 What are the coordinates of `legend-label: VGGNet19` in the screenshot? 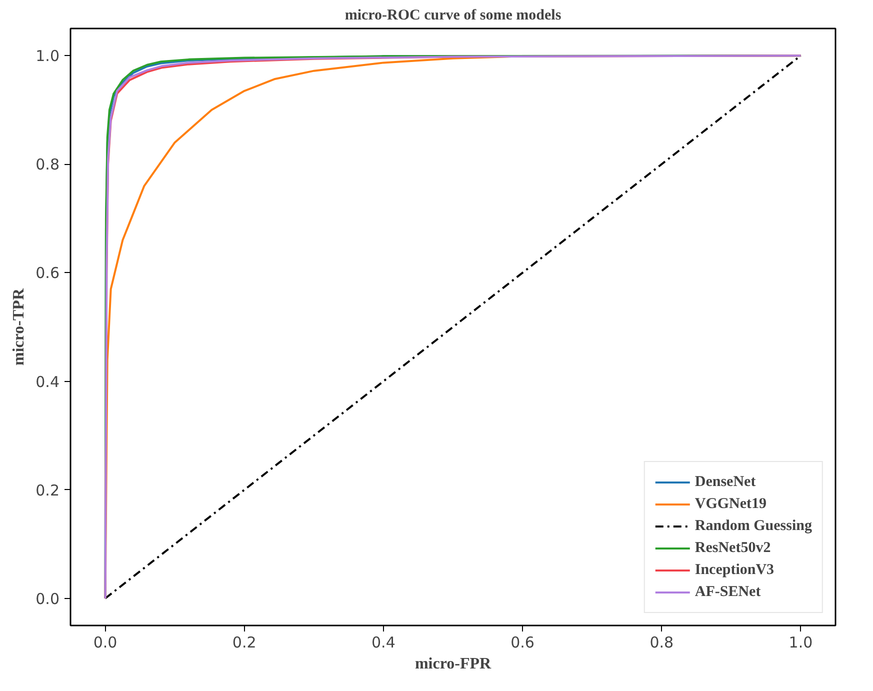 It's located at (730, 504).